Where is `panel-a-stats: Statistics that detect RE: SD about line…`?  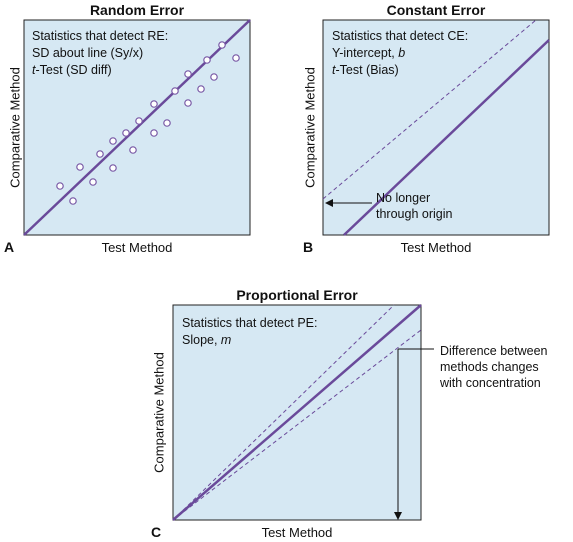
panel-a-stats: Statistics that detect RE: SD about line… is located at coordinates (100, 53).